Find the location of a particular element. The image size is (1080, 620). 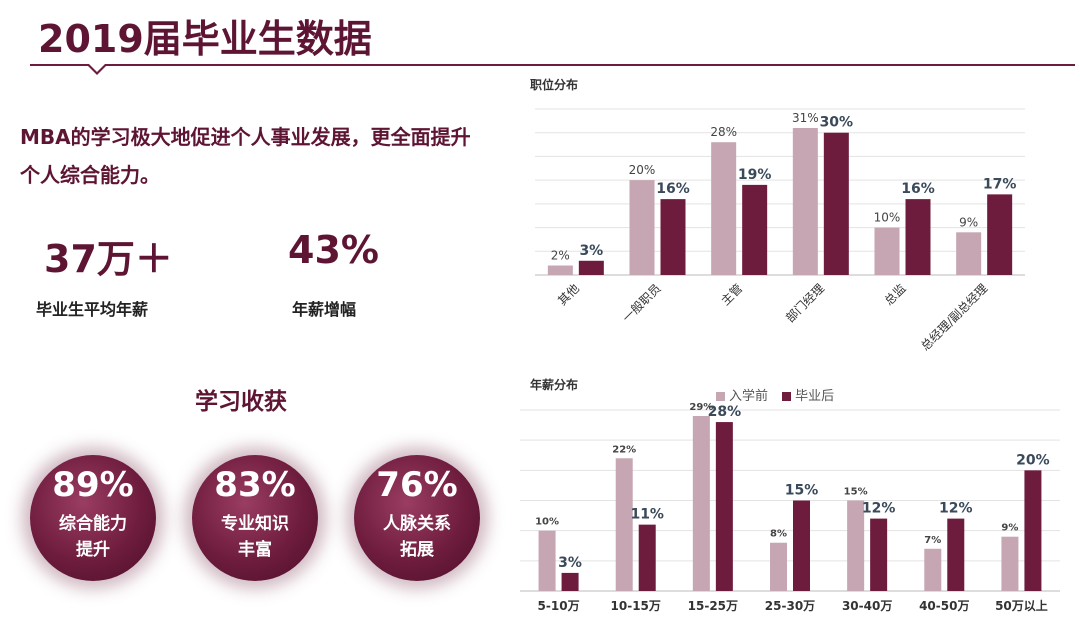

tick-label: 总经理/副总经理 is located at coordinates (954, 317).